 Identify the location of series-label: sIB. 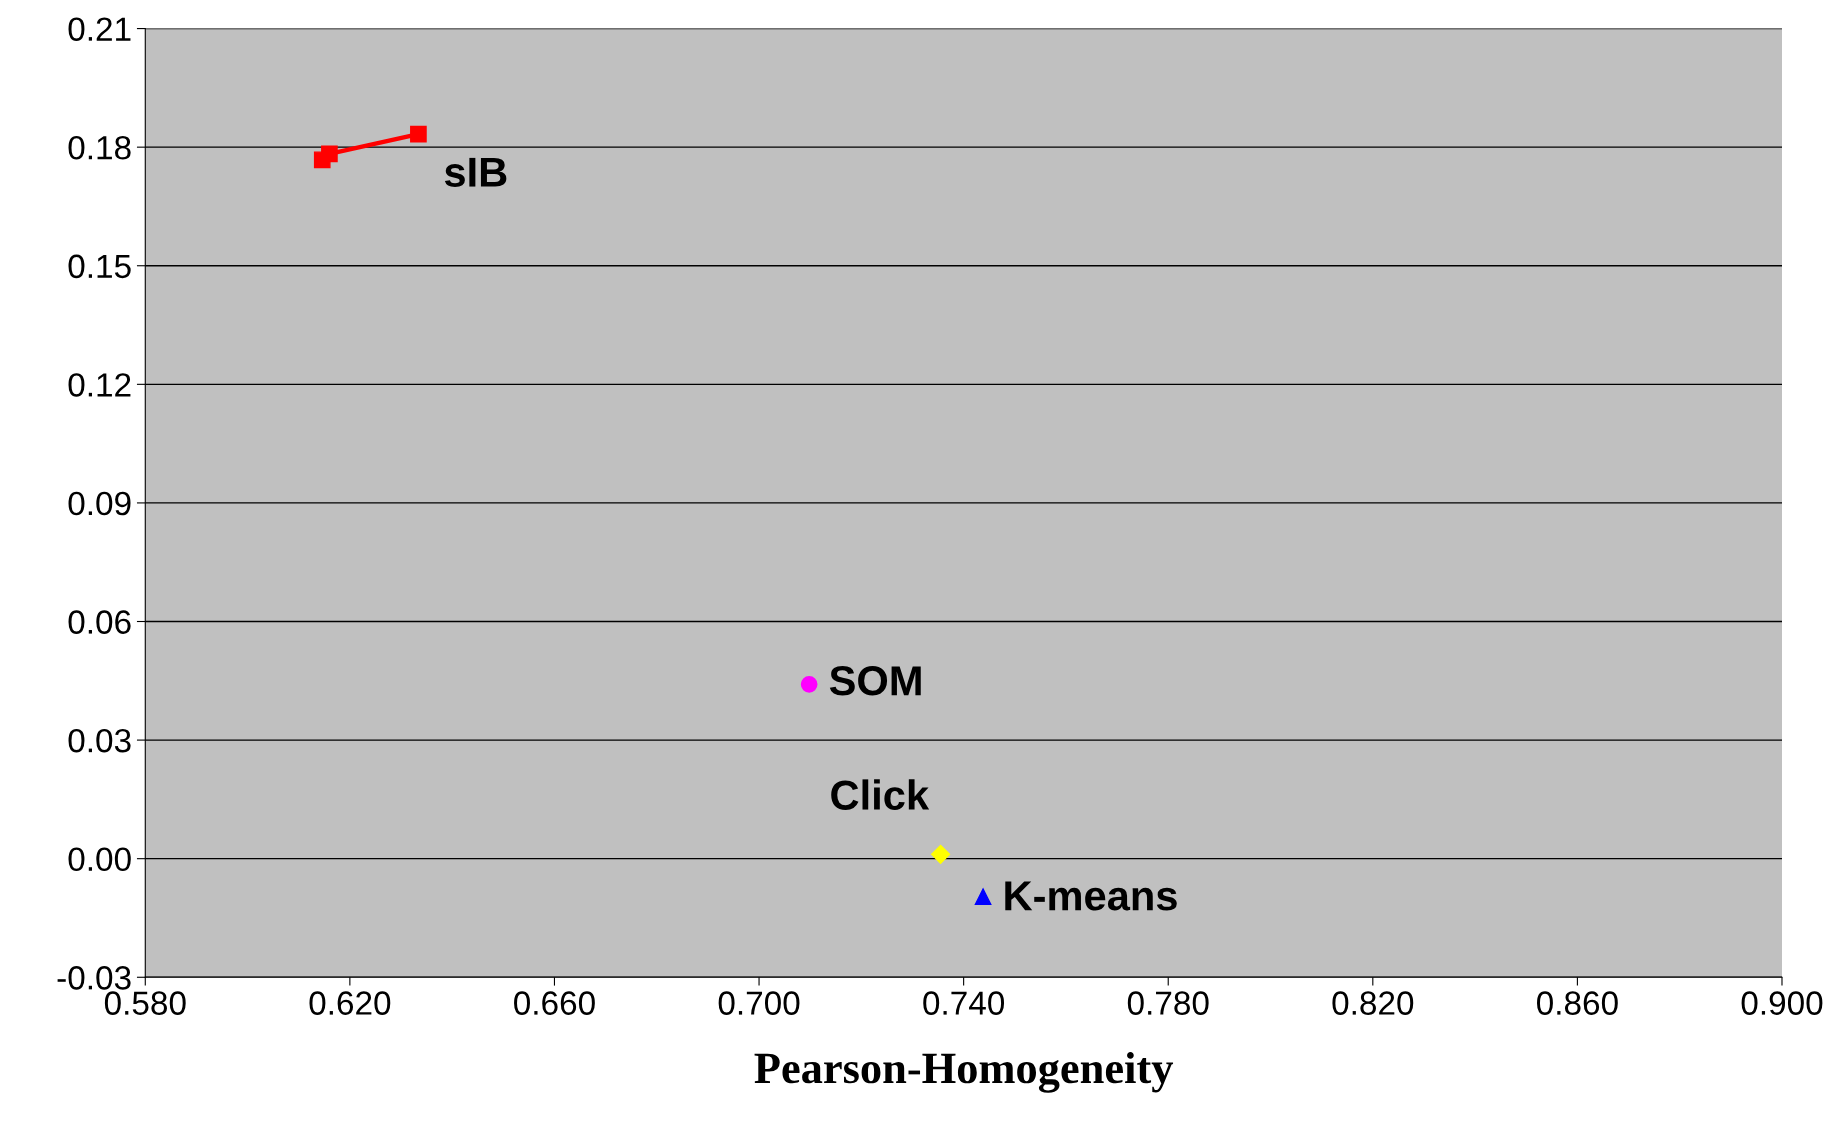
(475, 172).